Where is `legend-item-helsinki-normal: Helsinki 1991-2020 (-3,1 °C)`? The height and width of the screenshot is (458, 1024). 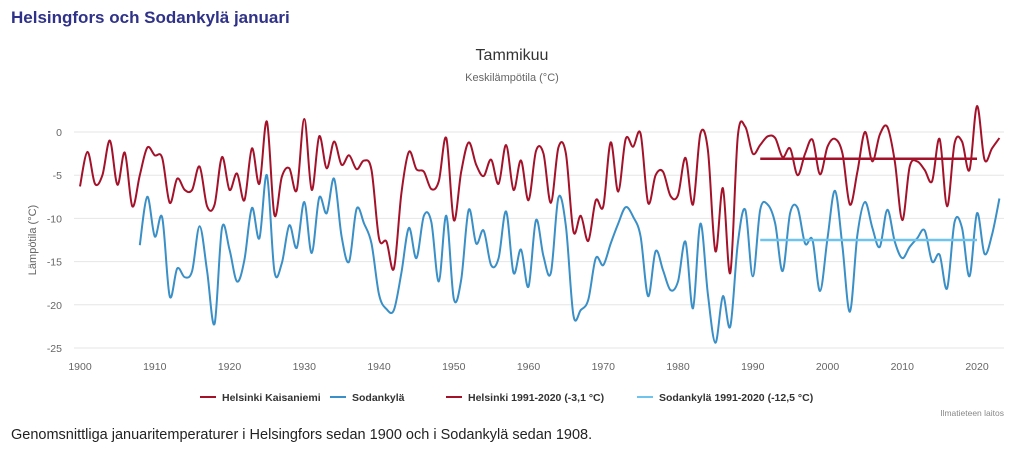
legend-item-helsinki-normal: Helsinki 1991-2020 (-3,1 °C) is located at coordinates (525, 398).